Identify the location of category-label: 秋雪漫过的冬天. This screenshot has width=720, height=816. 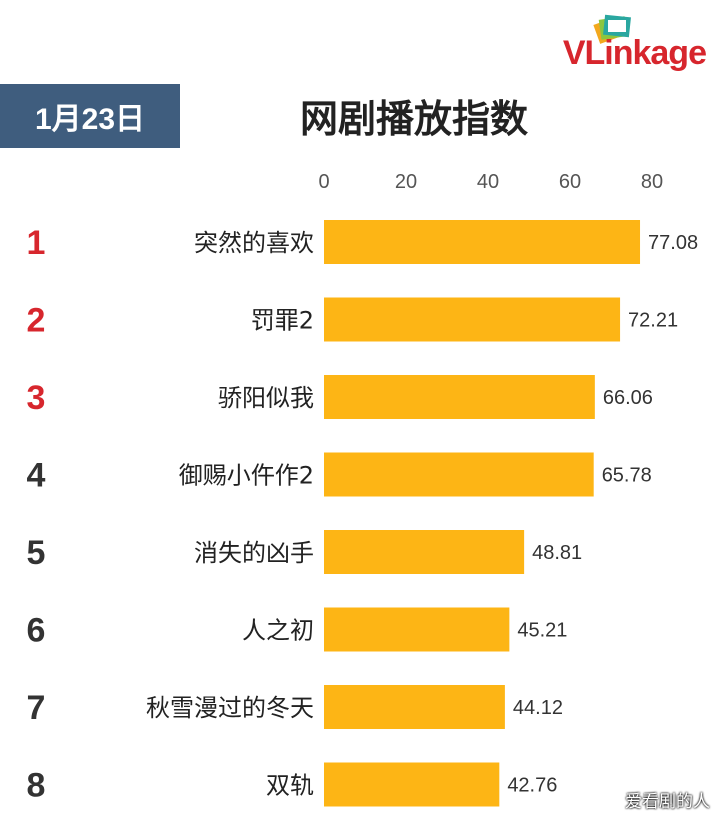
(230, 708).